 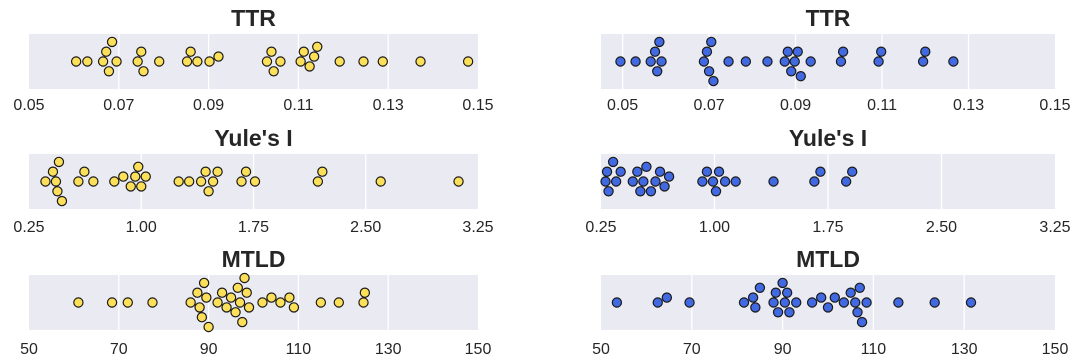 I want to click on x-tick-label: 0.13, so click(x=968, y=105).